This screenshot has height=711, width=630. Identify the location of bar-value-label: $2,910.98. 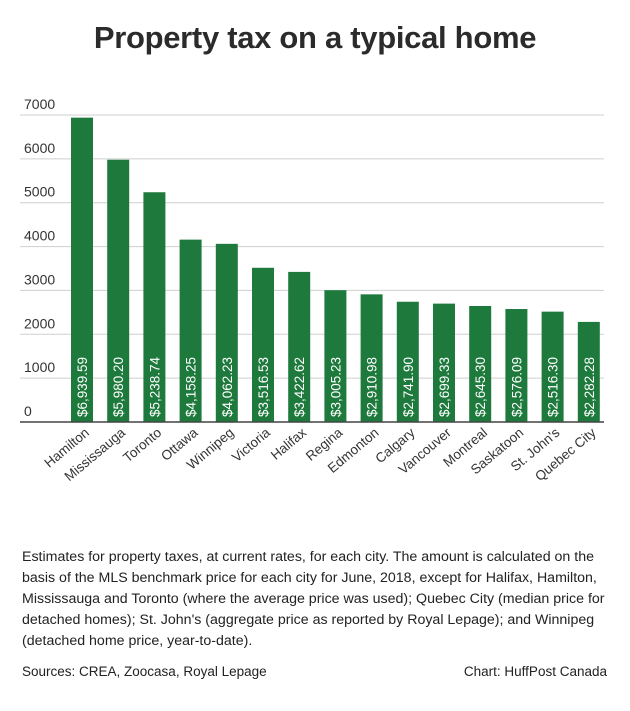
(372, 387).